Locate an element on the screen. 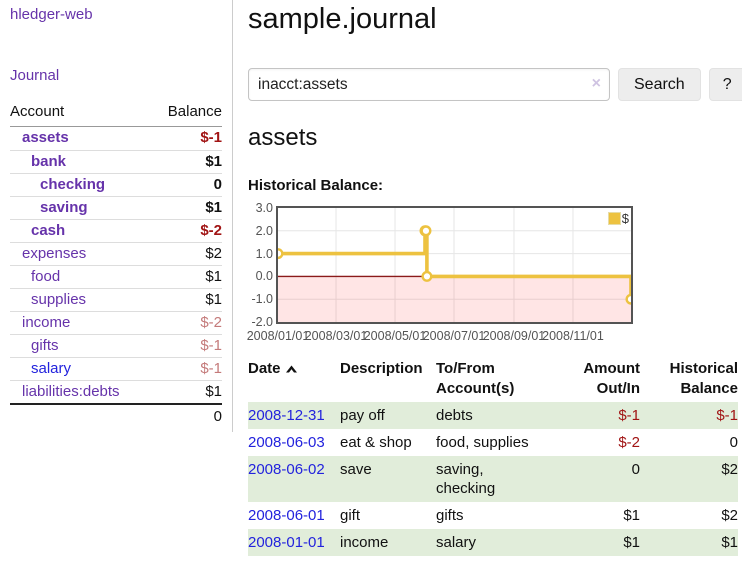 The height and width of the screenshot is (582, 742). register-balance-cell: 0 is located at coordinates (733, 442).